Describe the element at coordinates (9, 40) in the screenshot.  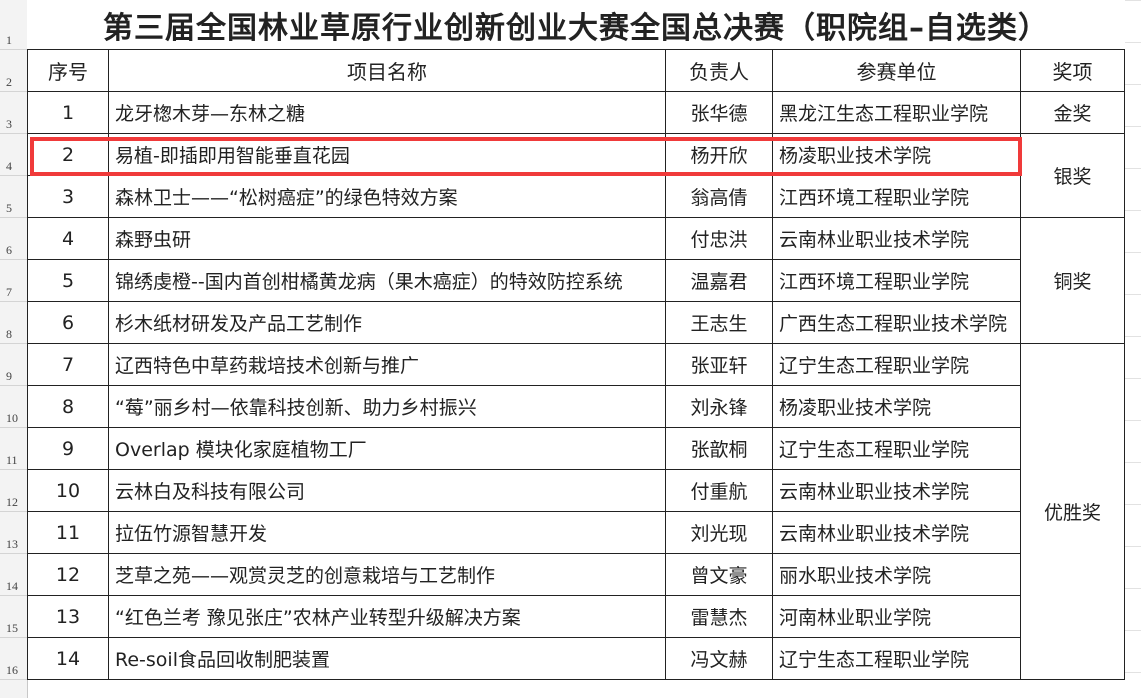
I see `row-number-label: 1` at that location.